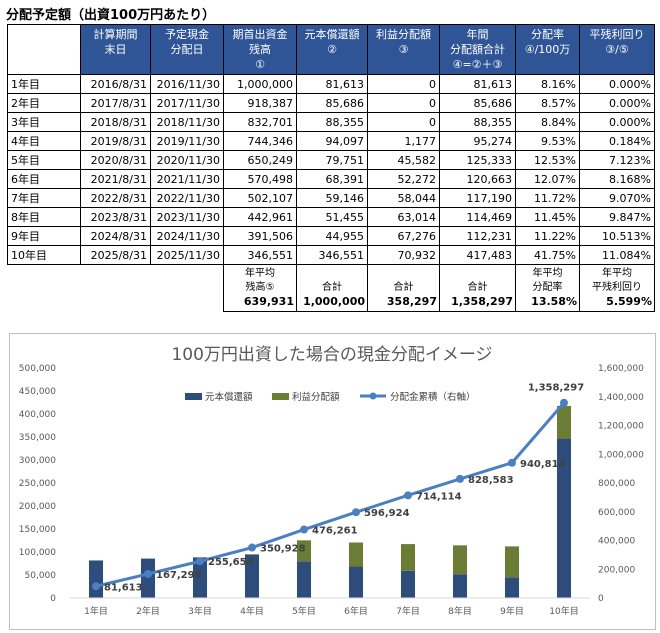 This screenshot has width=660, height=633. Describe the element at coordinates (115, 198) in the screenshot. I see `table-cell: 2022/8/31` at that location.